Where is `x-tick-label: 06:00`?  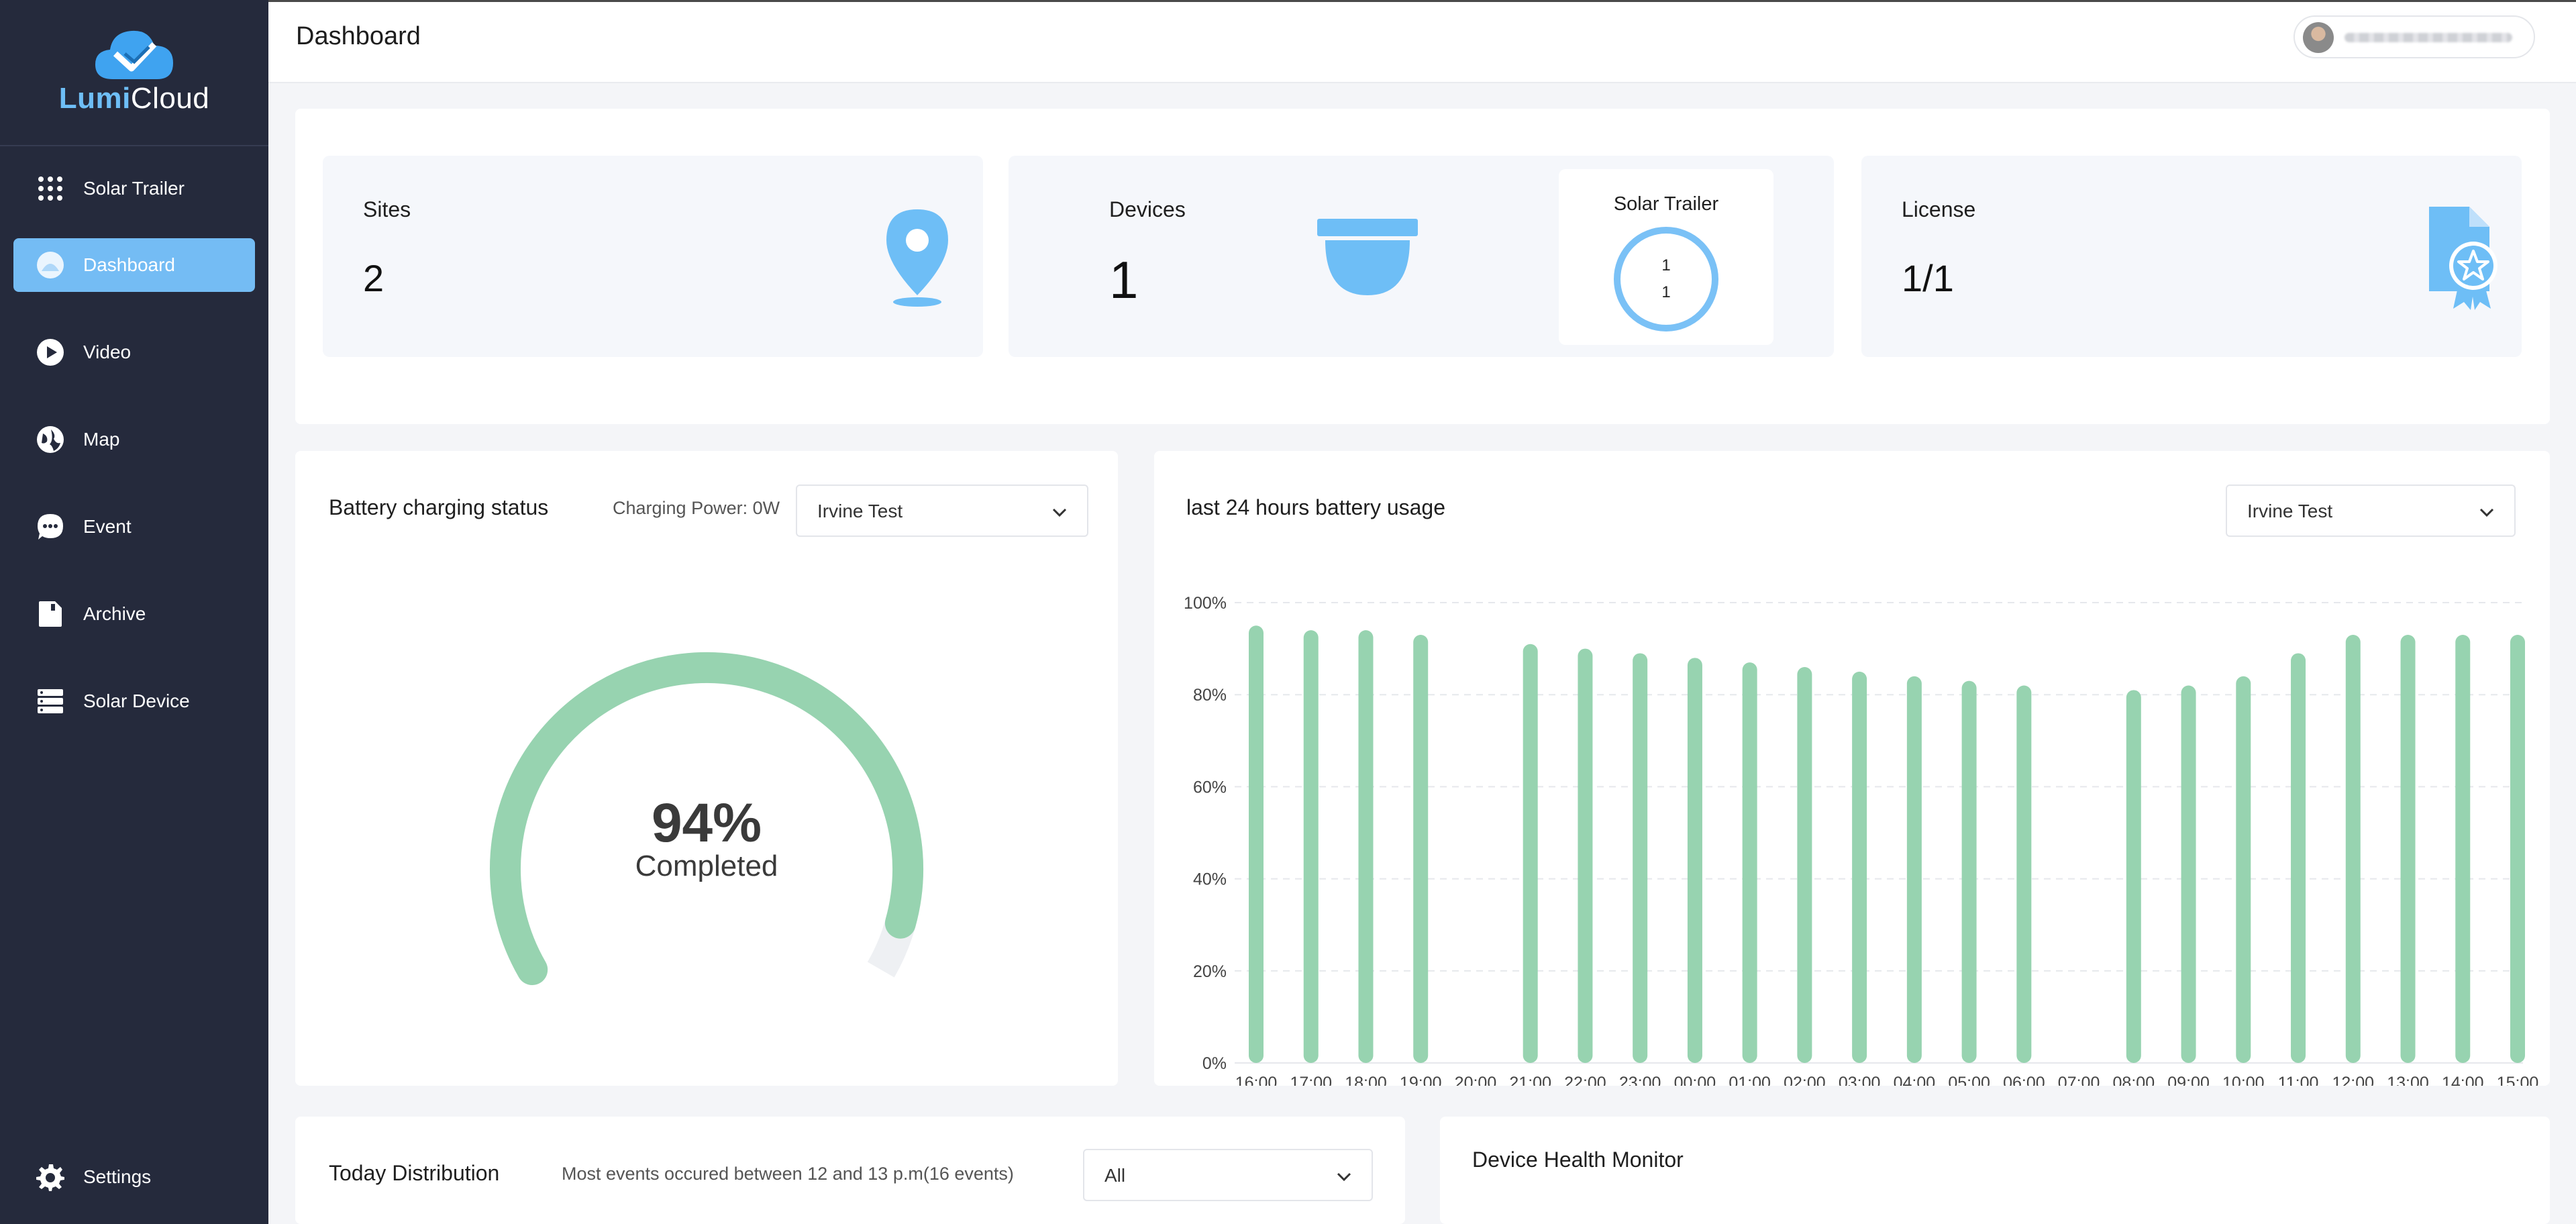 x-tick-label: 06:00 is located at coordinates (2024, 1080).